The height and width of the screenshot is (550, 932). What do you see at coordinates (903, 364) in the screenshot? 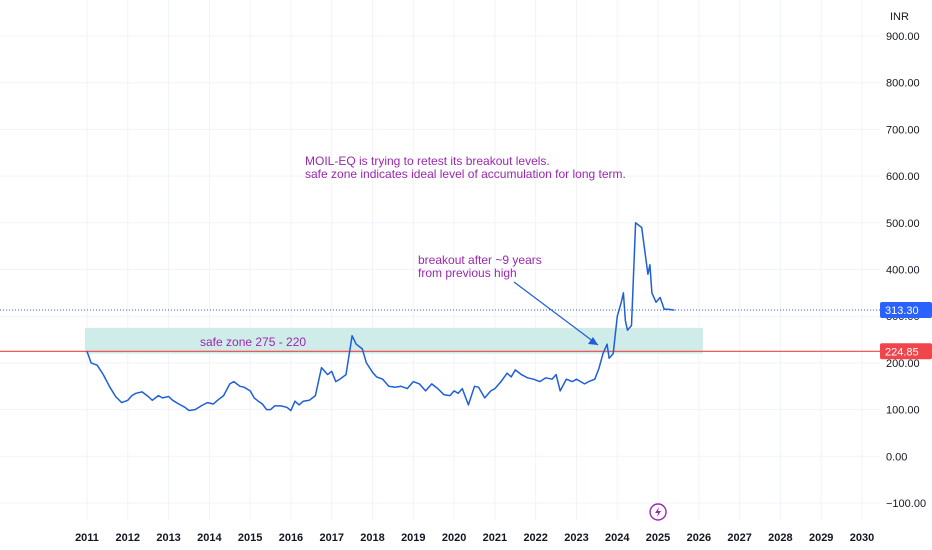
I see `y-tick-label: 200.00` at bounding box center [903, 364].